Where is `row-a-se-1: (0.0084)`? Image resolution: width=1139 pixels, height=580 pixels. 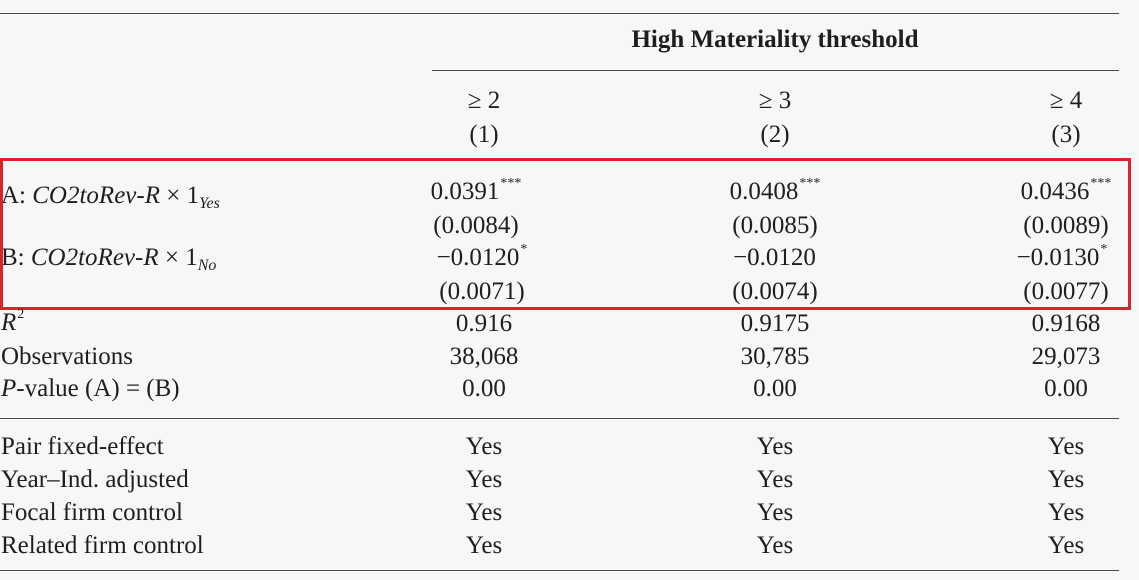
row-a-se-1: (0.0084) is located at coordinates (476, 225).